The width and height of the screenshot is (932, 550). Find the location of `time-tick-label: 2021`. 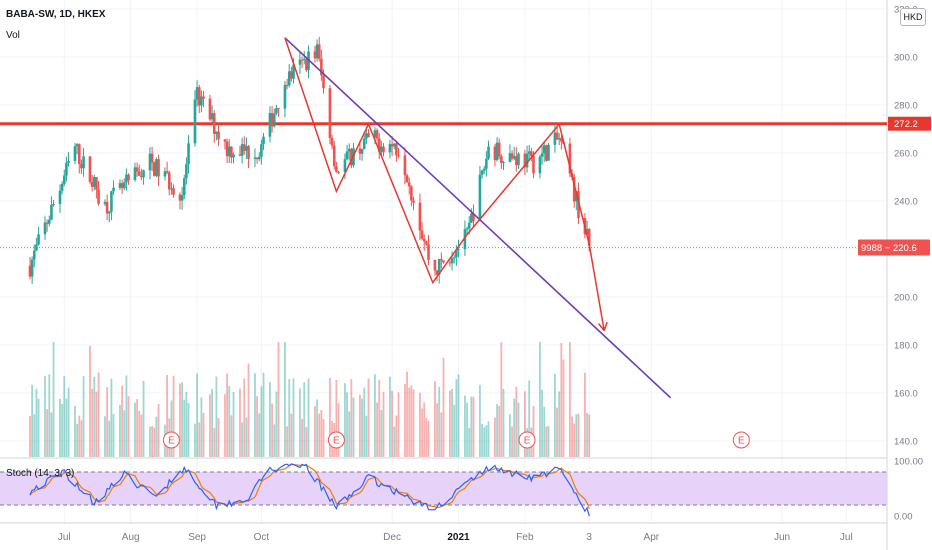

time-tick-label: 2021 is located at coordinates (458, 537).